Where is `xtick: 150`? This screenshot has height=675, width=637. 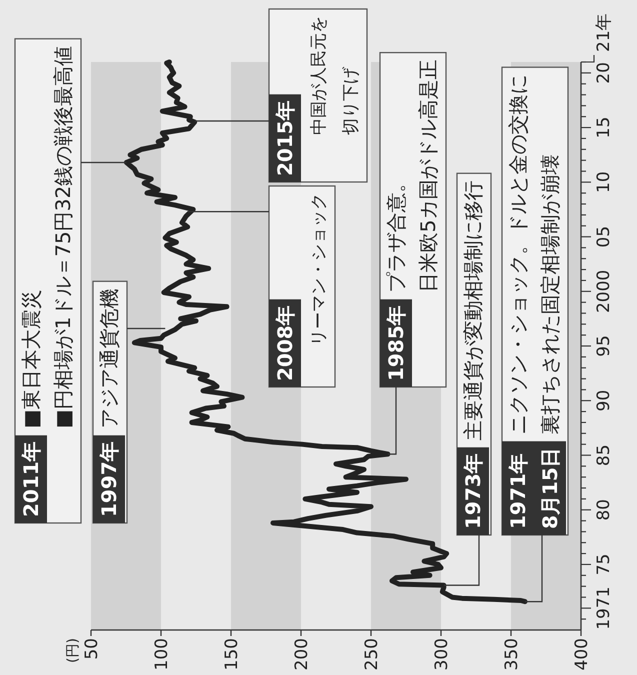
xtick: 150 is located at coordinates (232, 654).